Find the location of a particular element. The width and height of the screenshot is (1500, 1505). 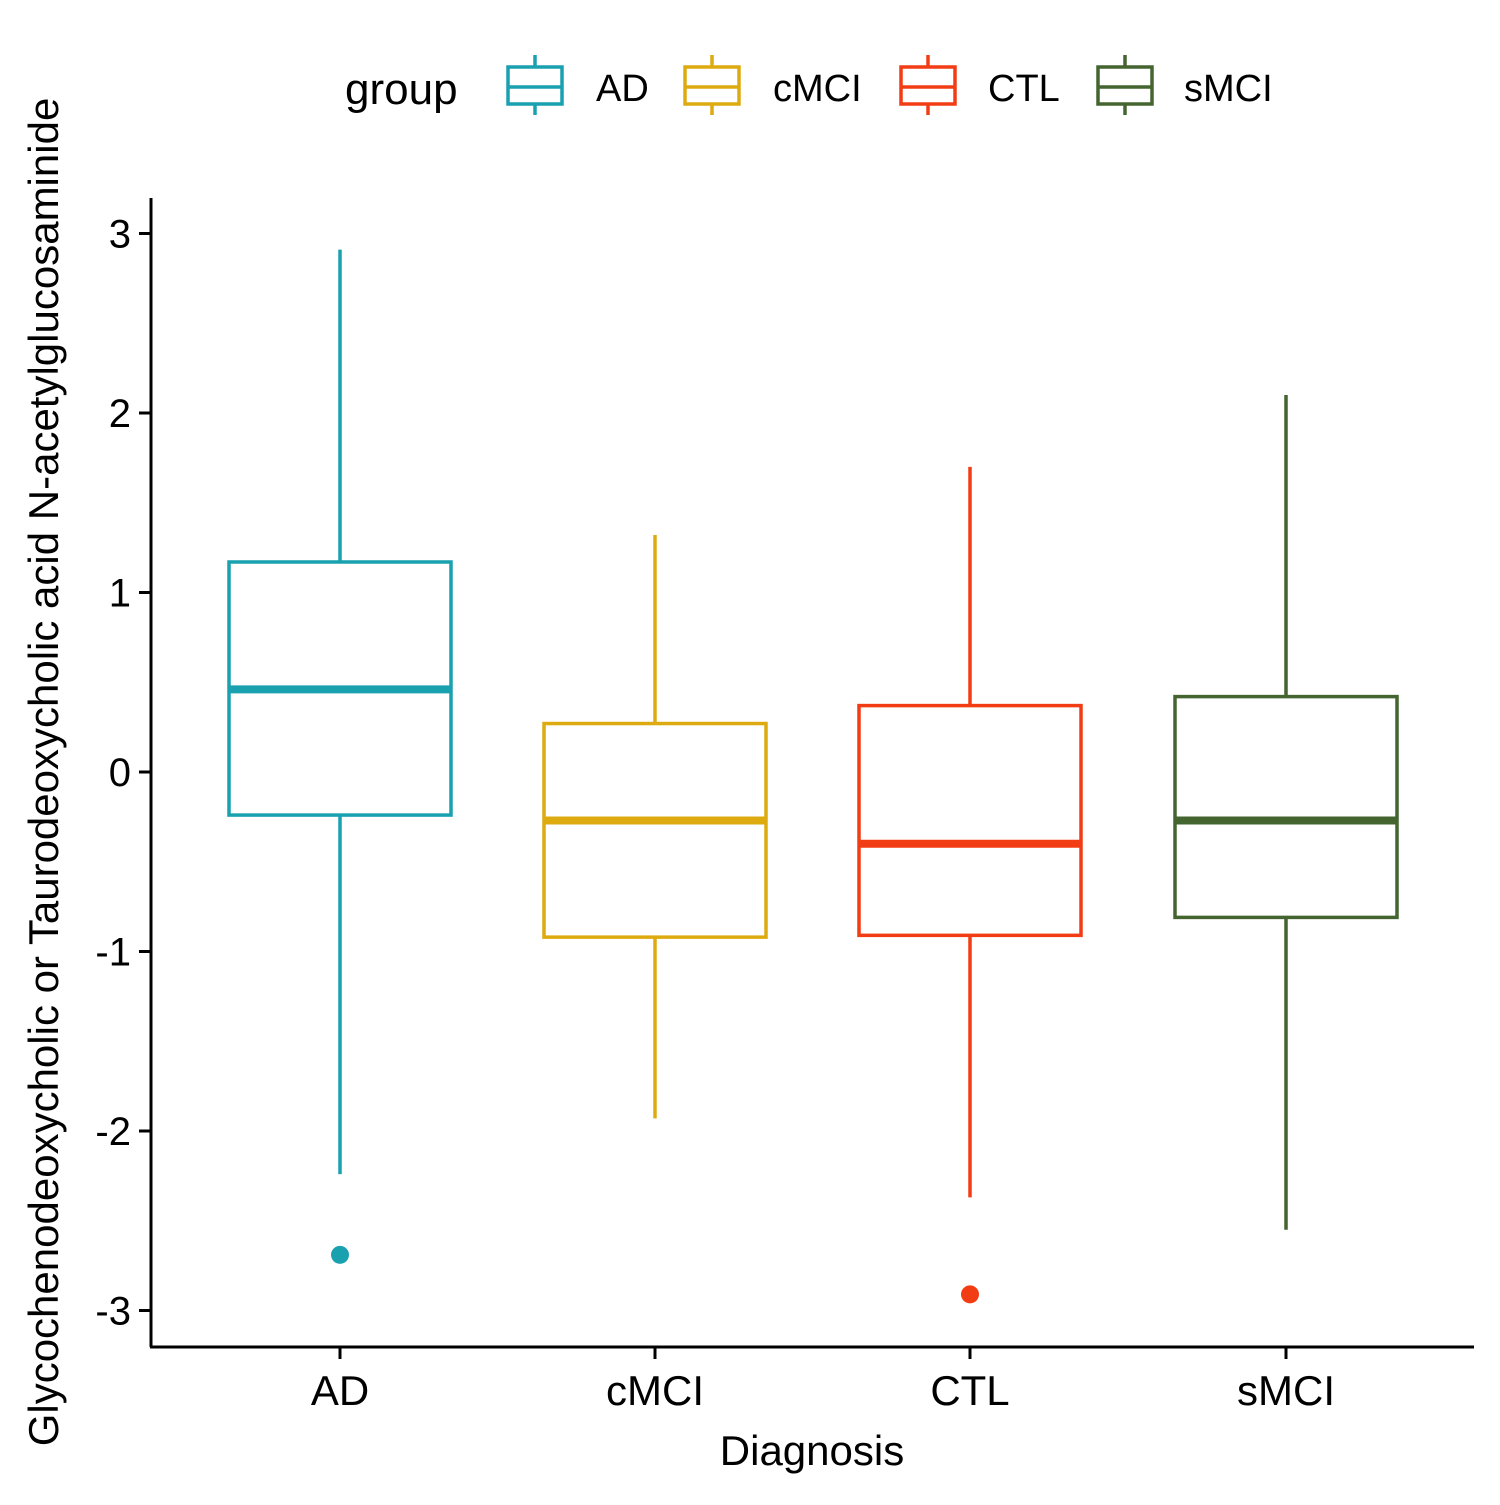

legend-key-sMCI is located at coordinates (1125, 85).